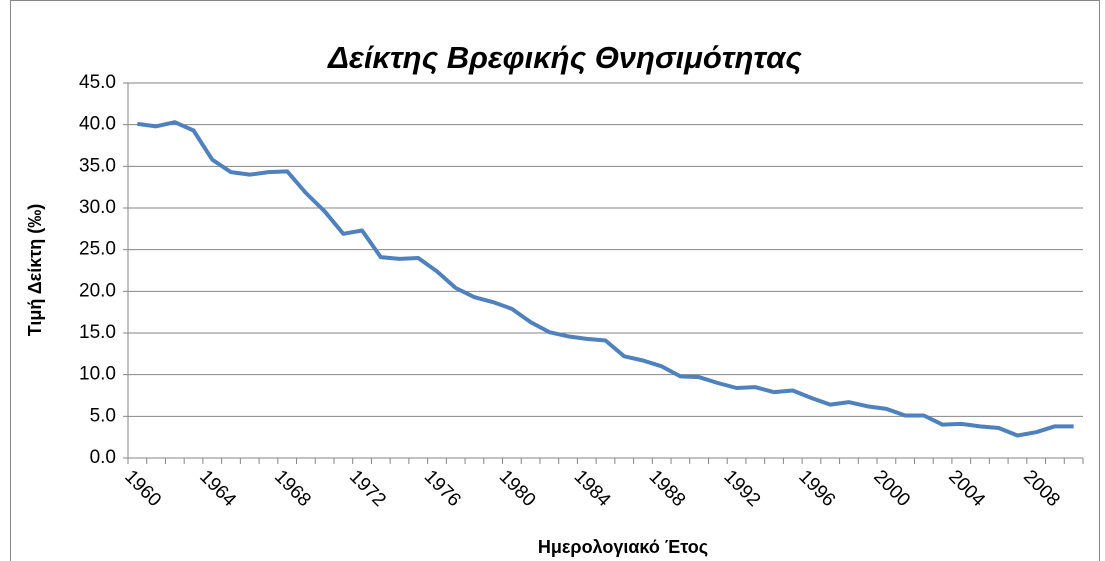 Image resolution: width=1105 pixels, height=561 pixels. I want to click on y-tick-label: 30.0, so click(97, 207).